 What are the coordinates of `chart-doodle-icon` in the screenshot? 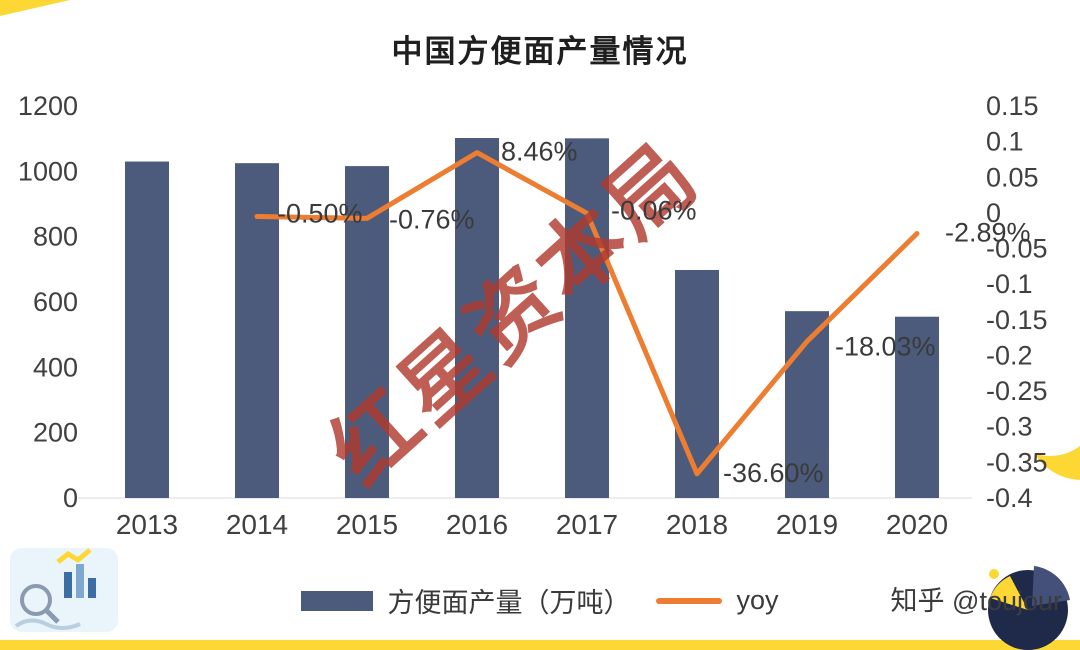 It's located at (65, 590).